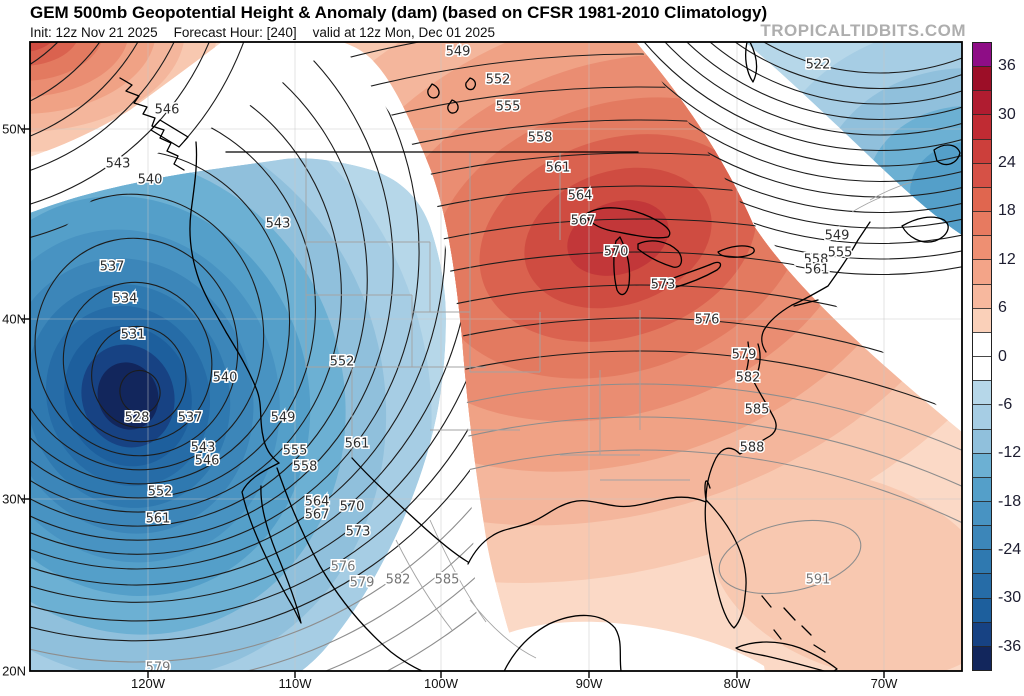  Describe the element at coordinates (737, 683) in the screenshot. I see `lon-label: 80W` at that location.